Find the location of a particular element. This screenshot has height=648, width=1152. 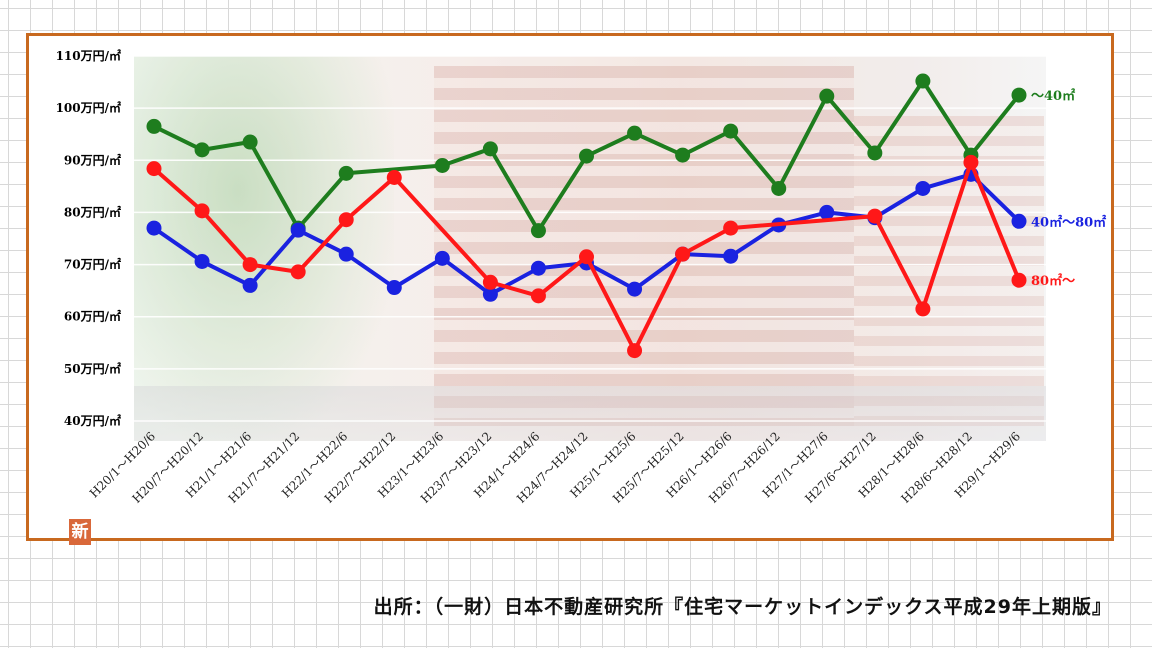

series-label: ～40㎡ is located at coordinates (1053, 96).